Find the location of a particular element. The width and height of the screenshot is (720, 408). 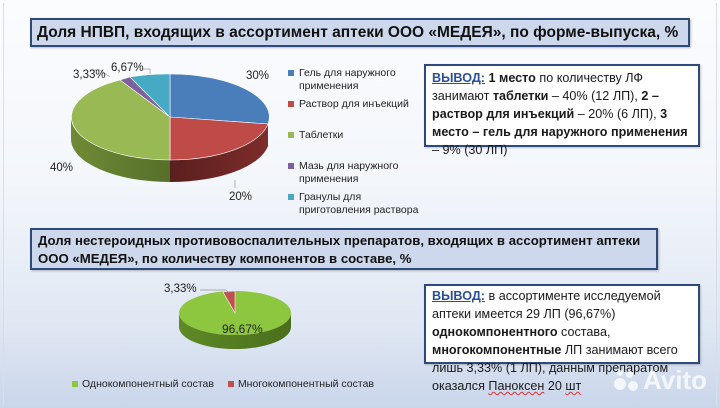

avito-logo-icon is located at coordinates (627, 381).